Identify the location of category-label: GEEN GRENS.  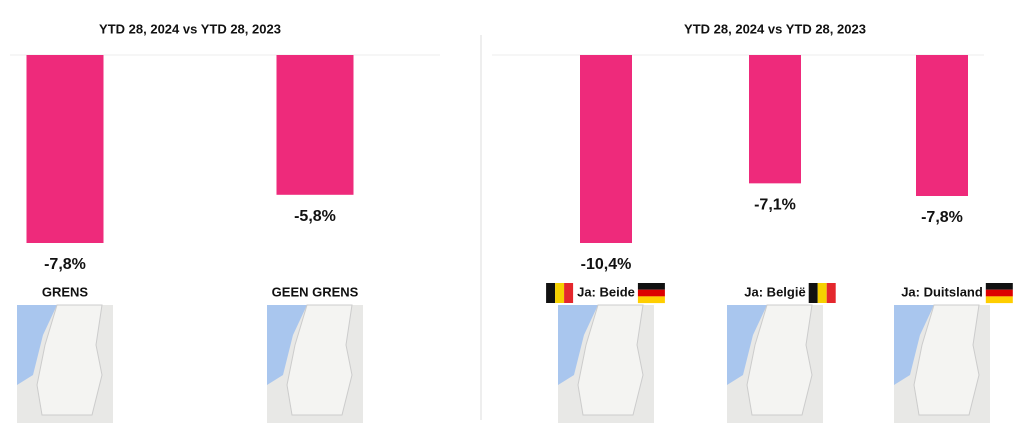
(315, 291).